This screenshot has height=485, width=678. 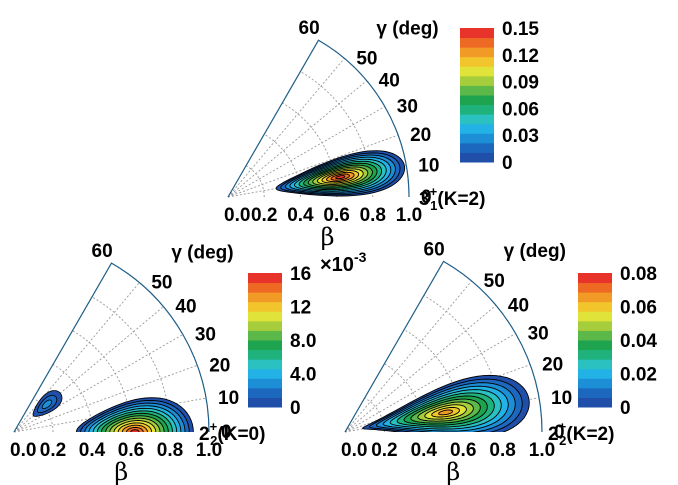 I want to click on colorbar-tick-label: 0.09, so click(x=520, y=83).